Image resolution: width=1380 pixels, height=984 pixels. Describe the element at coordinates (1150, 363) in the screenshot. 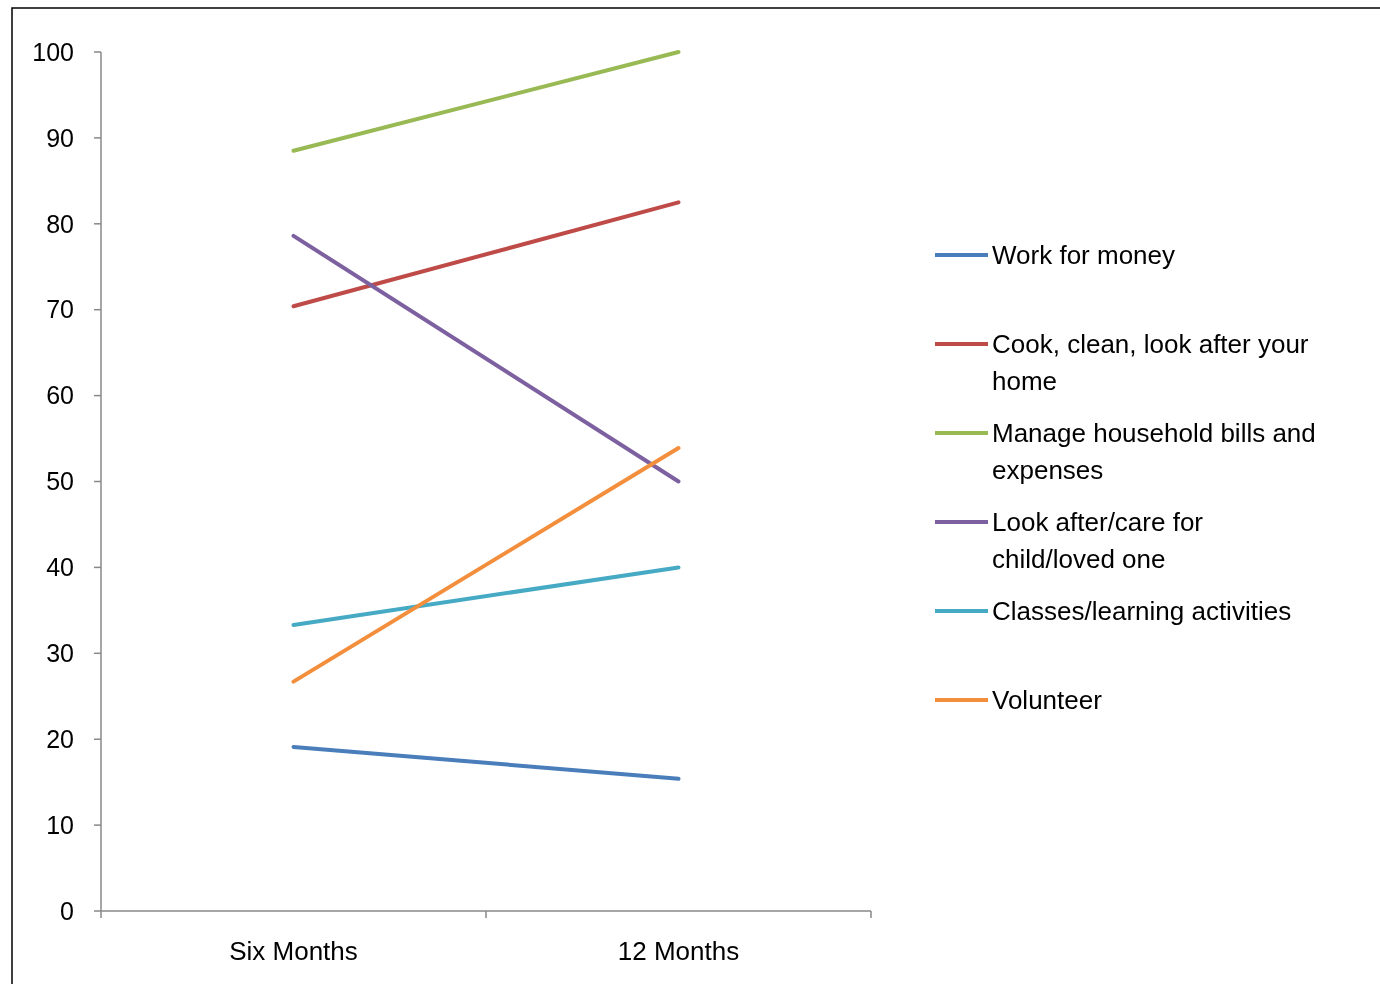

I see `legend-label: Cook, clean, look after your home` at that location.